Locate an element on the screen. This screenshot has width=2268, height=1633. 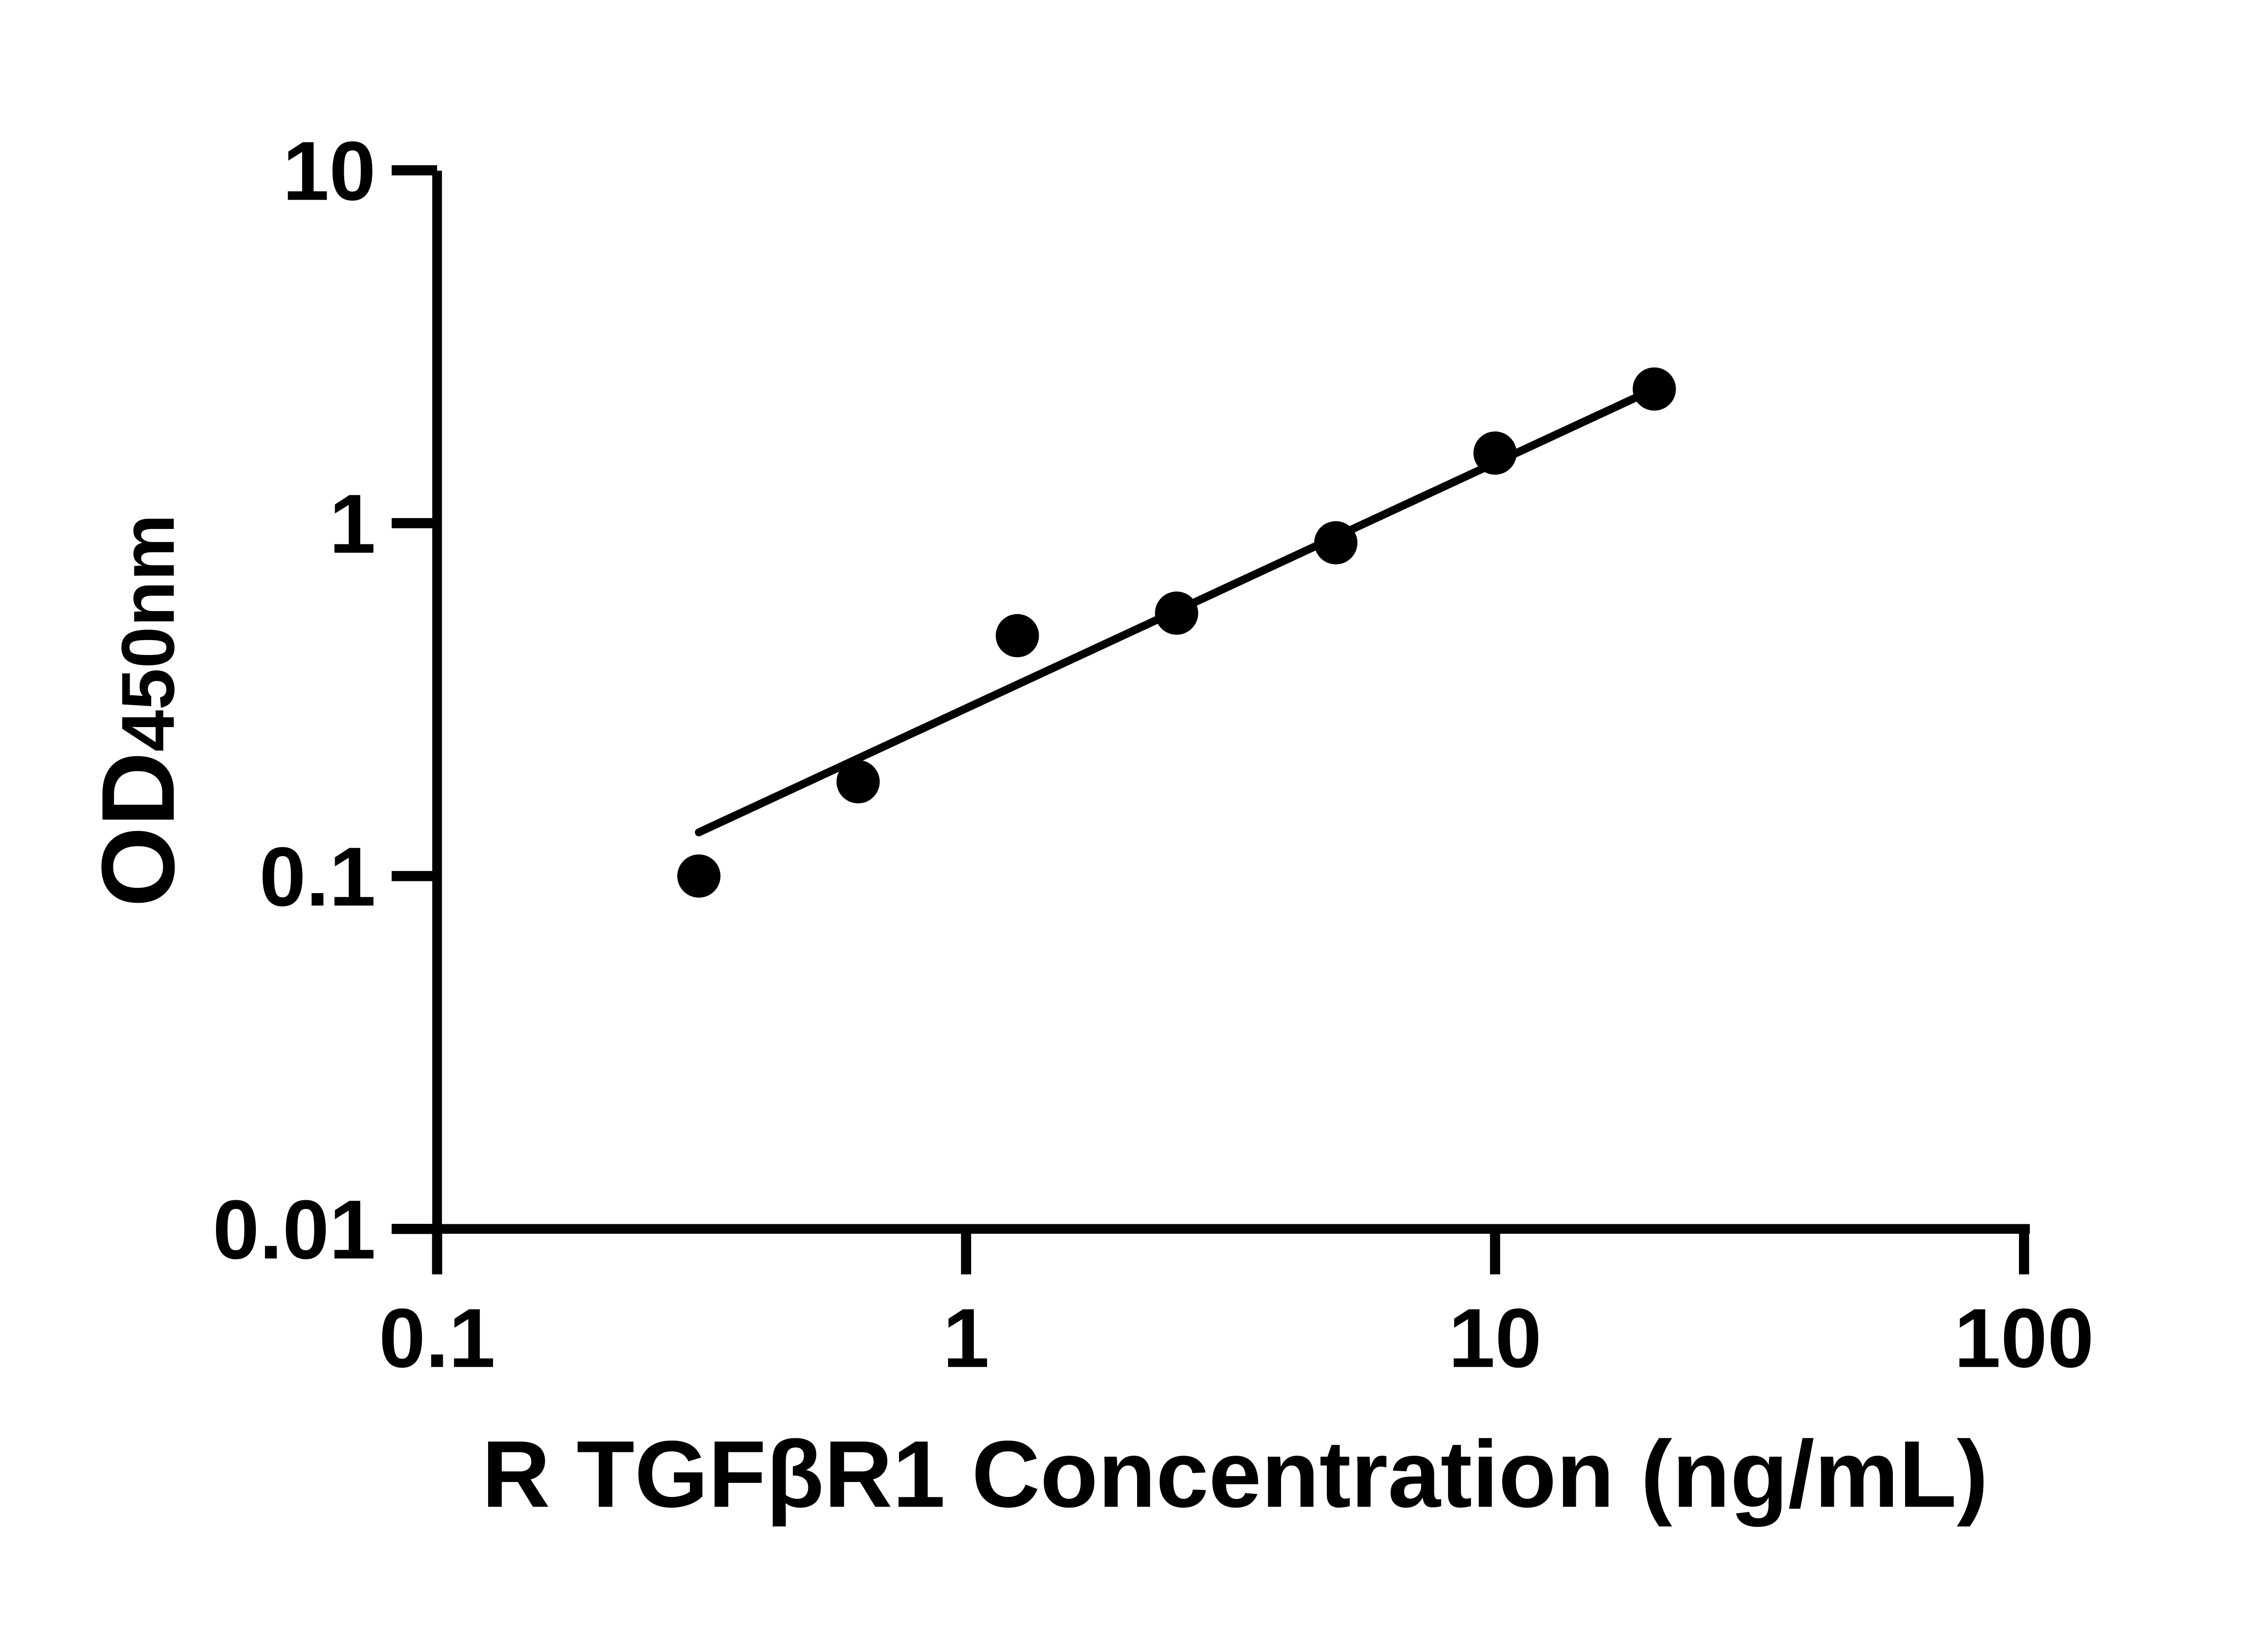
x-tick-label-0.1: 0.1 is located at coordinates (437, 1338).